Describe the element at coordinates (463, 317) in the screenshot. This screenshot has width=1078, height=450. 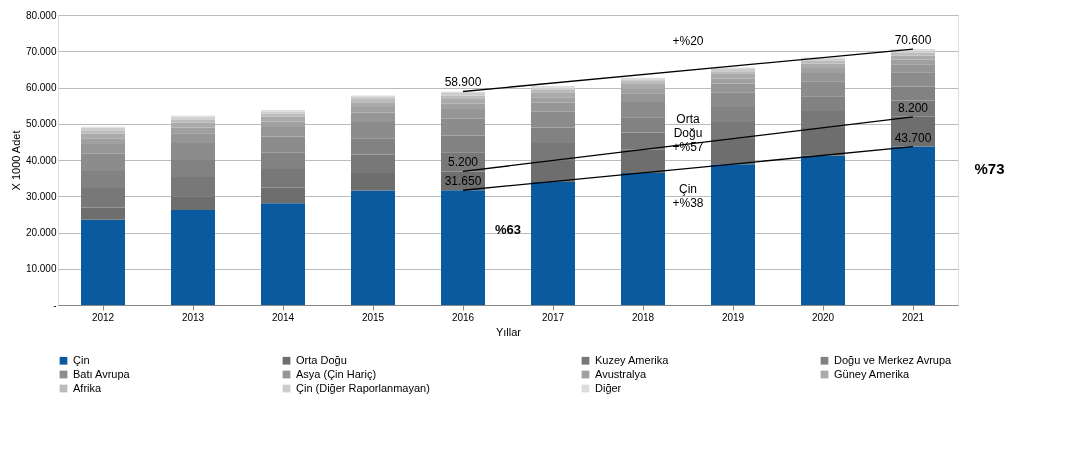
I see `x-tick-label: 2016` at that location.